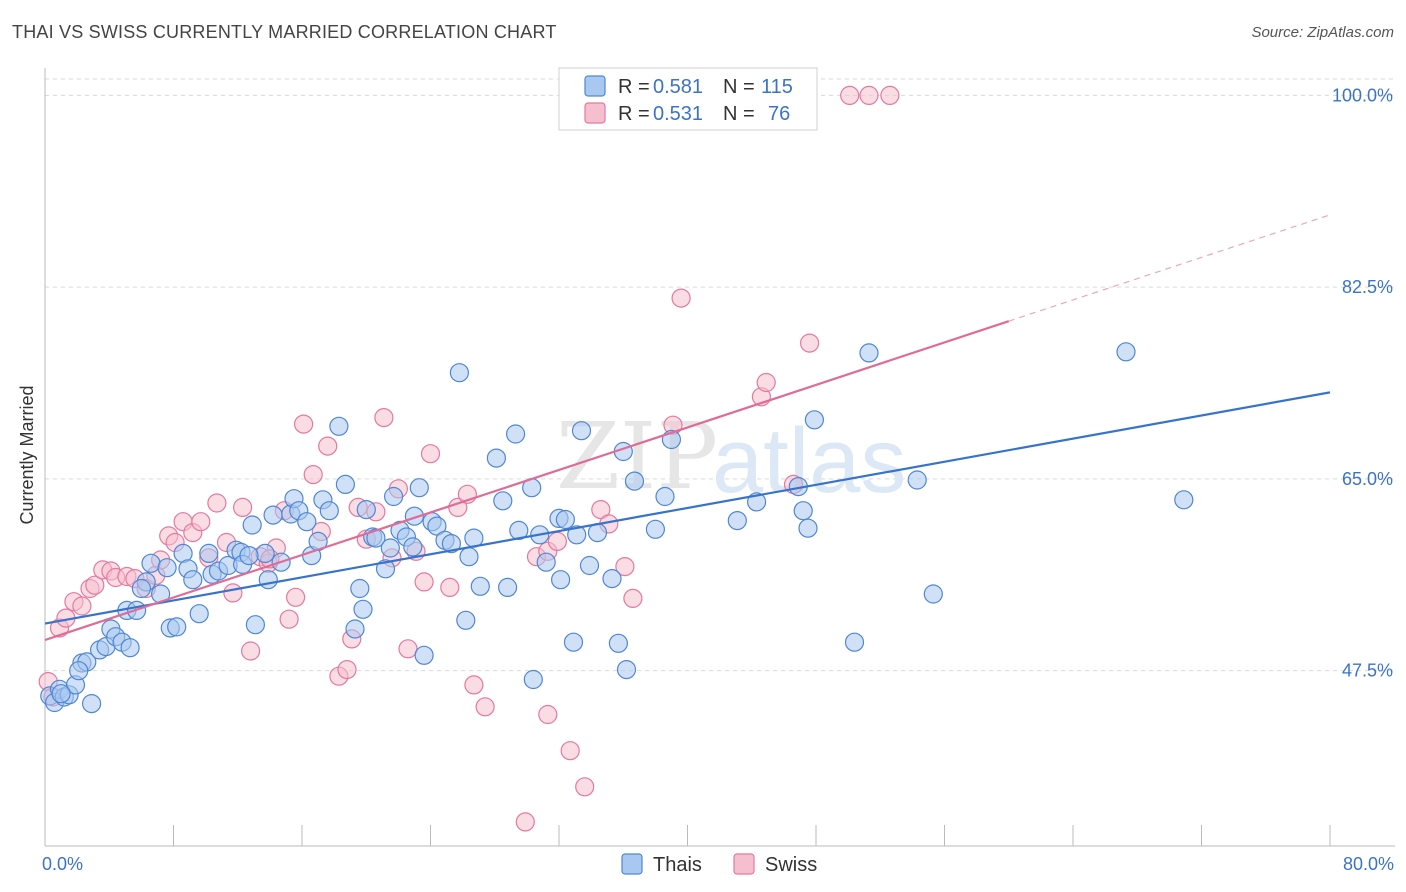  Describe the element at coordinates (1367, 479) in the screenshot. I see `y-tick-label-1: 65.0%` at that location.